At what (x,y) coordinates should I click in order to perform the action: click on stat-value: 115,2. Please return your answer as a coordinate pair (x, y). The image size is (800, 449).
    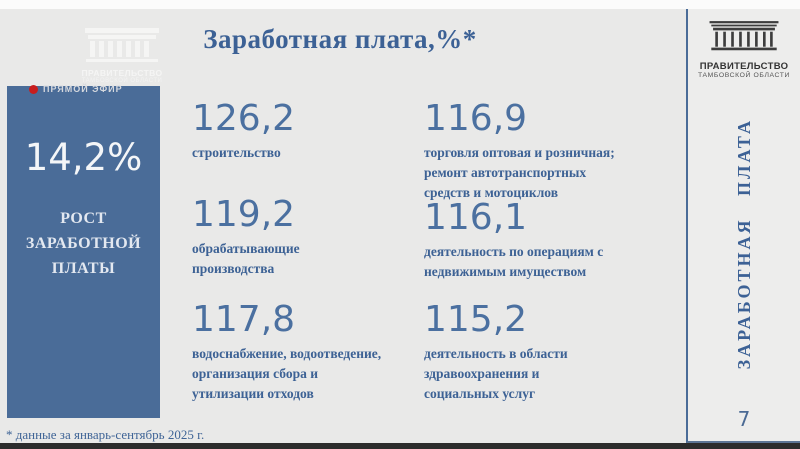
    Looking at the image, I should click on (476, 319).